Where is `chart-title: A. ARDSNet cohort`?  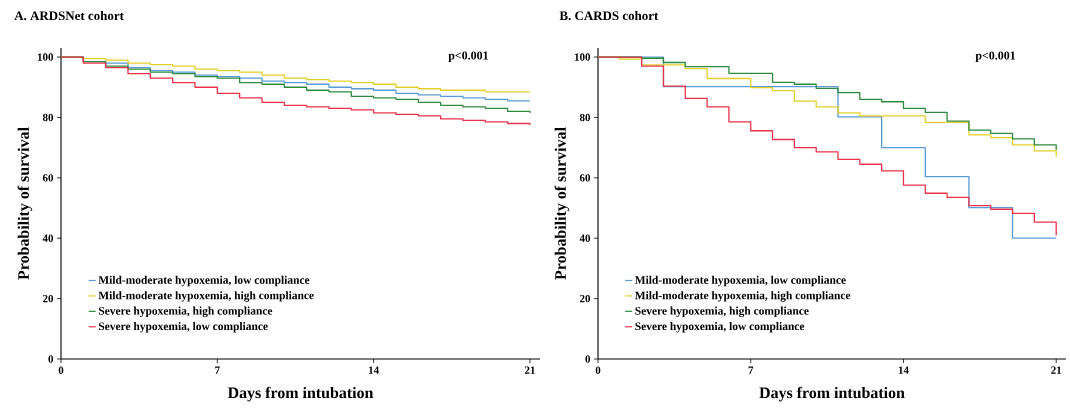
chart-title: A. ARDSNet cohort is located at coordinates (69, 16).